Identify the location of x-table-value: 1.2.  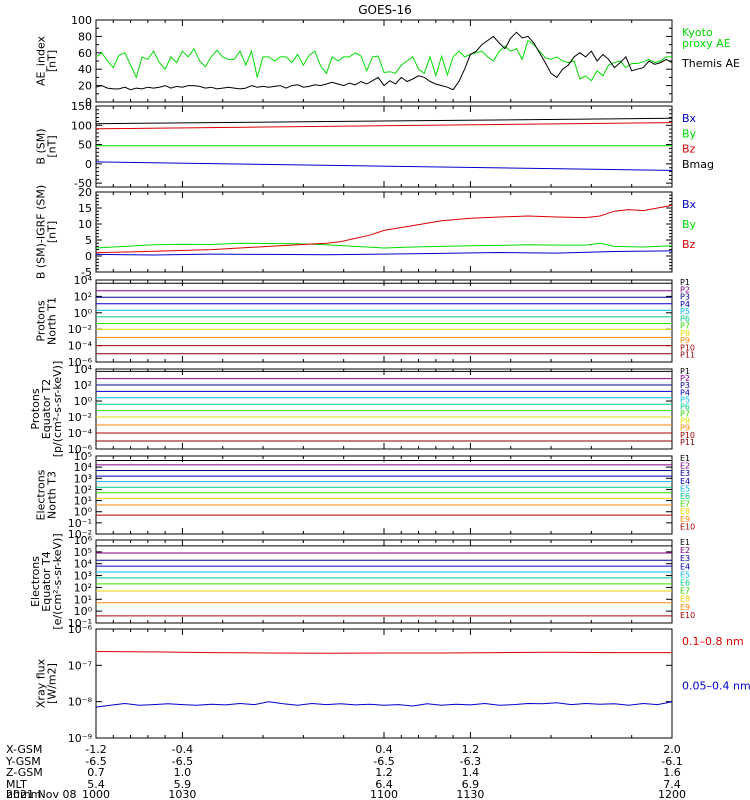
(384, 772).